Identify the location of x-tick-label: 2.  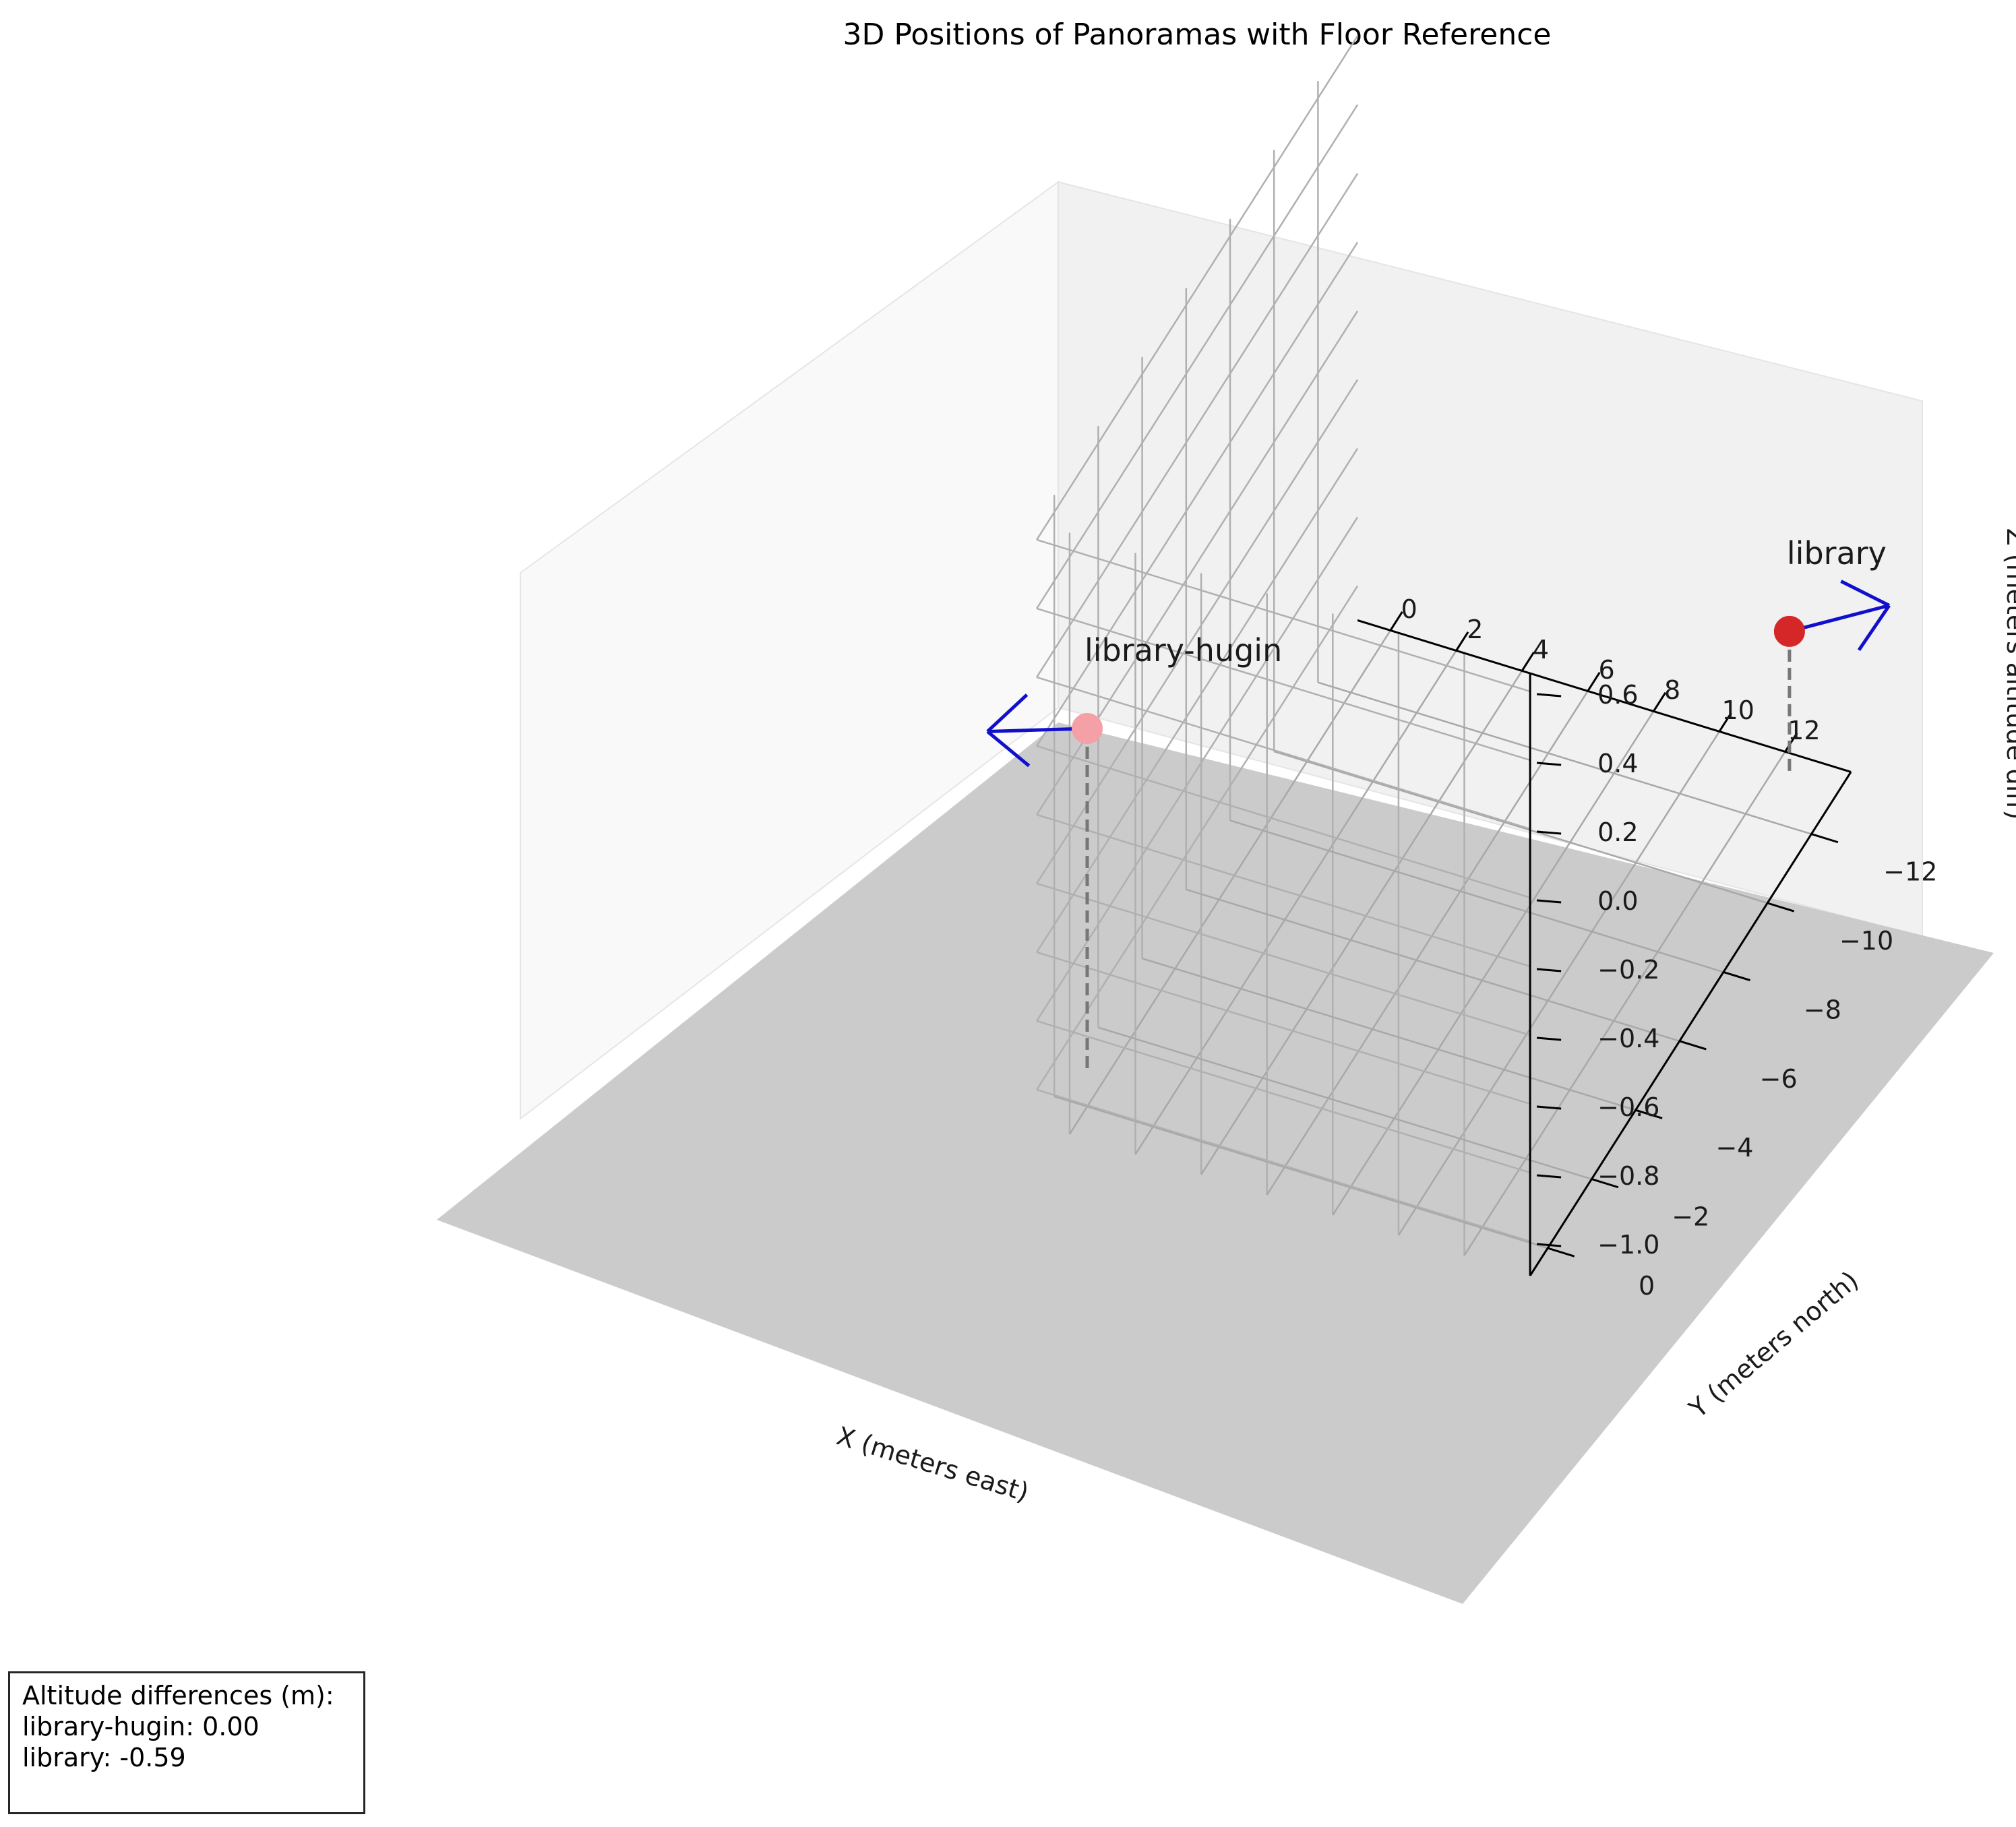
(1475, 629).